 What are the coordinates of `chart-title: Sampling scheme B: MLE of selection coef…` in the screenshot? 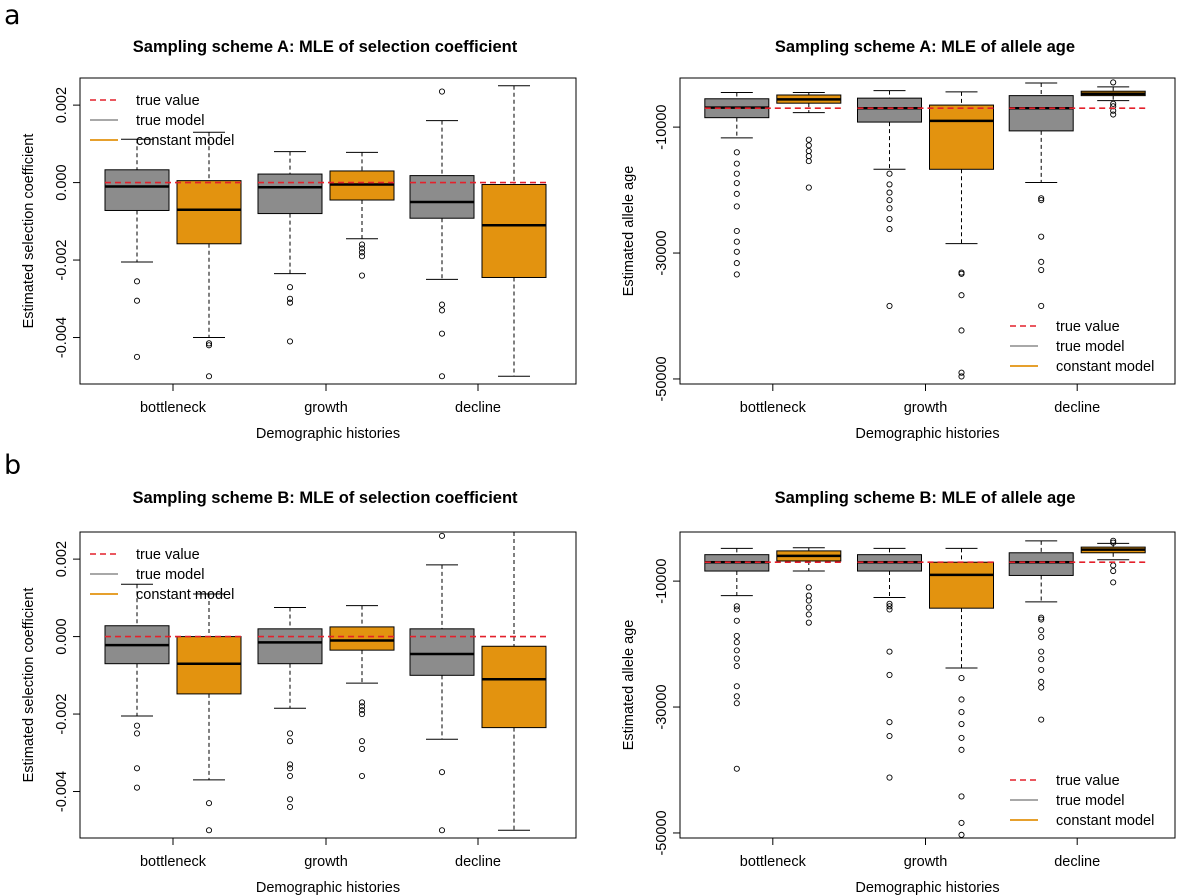 It's located at (325, 498).